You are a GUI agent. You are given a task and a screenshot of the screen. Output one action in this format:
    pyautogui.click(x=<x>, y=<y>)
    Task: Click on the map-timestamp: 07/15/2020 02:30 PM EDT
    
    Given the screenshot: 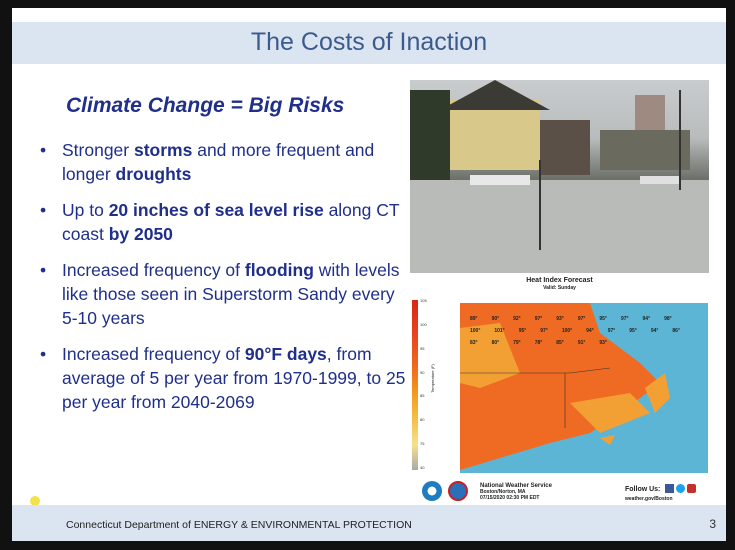 What is the action you would take?
    pyautogui.click(x=510, y=498)
    